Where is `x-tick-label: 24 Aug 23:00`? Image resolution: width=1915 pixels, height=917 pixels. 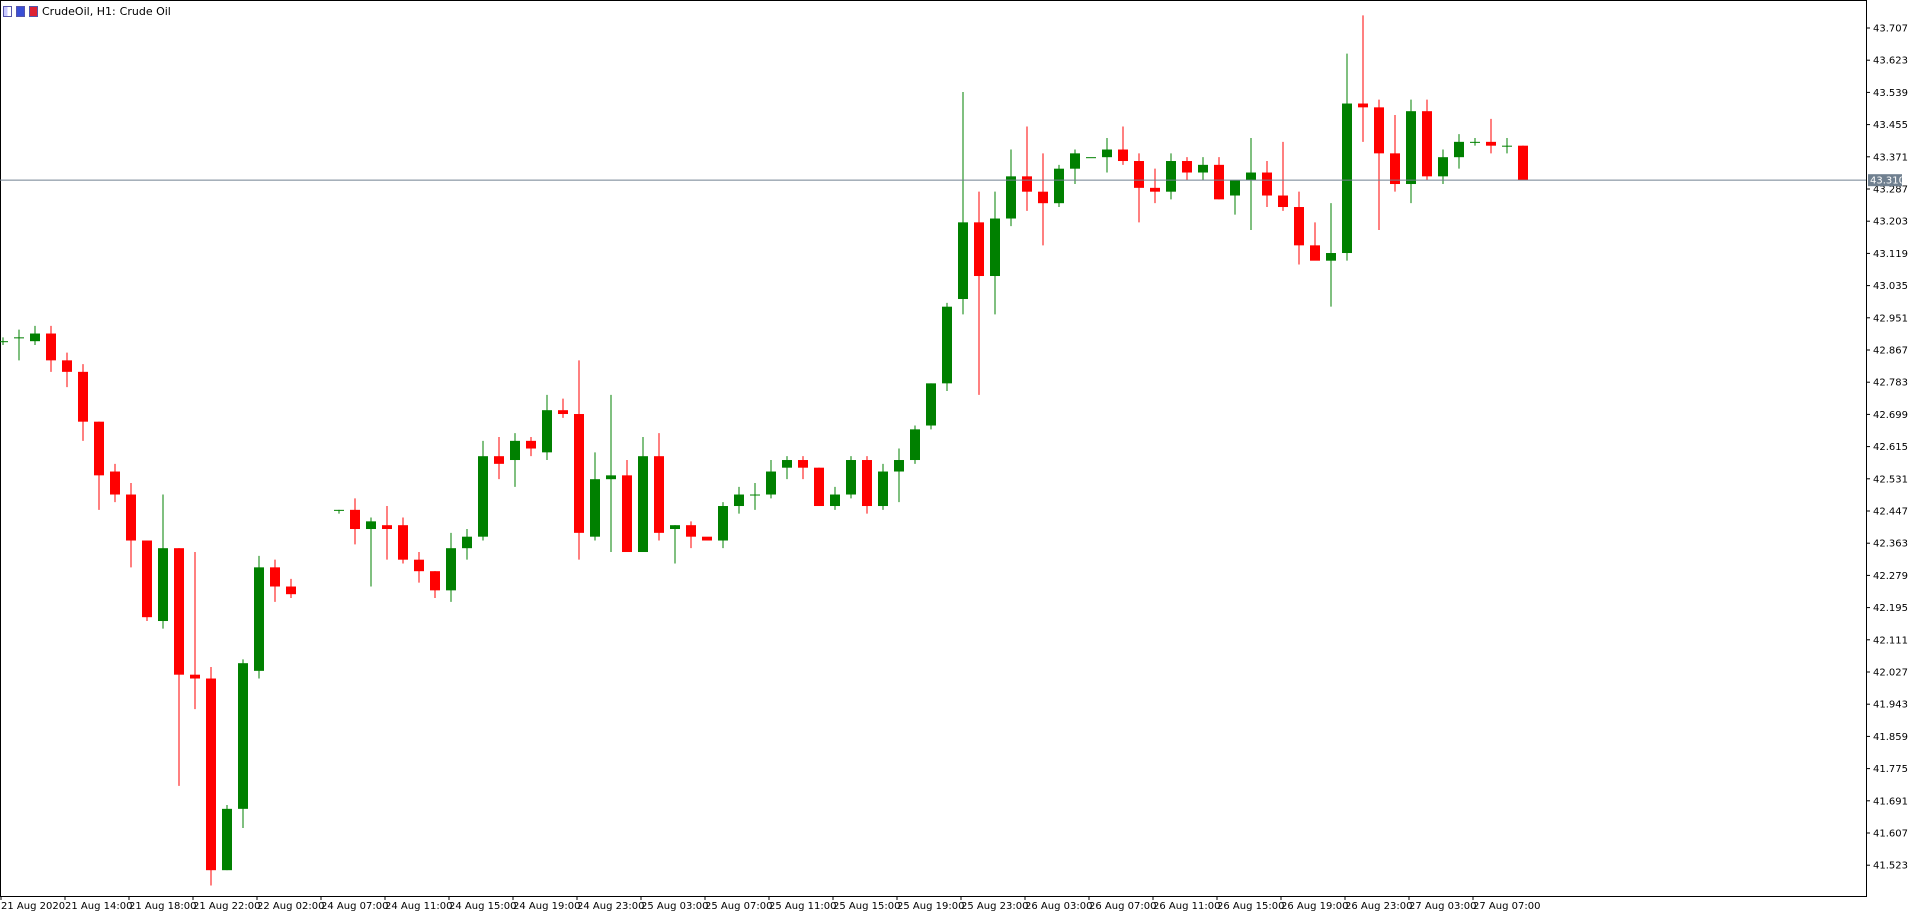 x-tick-label: 24 Aug 23:00 is located at coordinates (610, 906).